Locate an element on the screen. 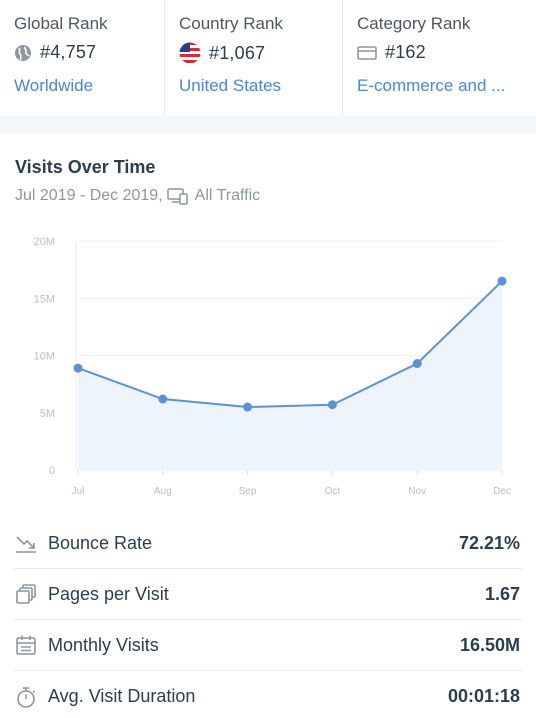  x-tick-label: Sep is located at coordinates (248, 491).